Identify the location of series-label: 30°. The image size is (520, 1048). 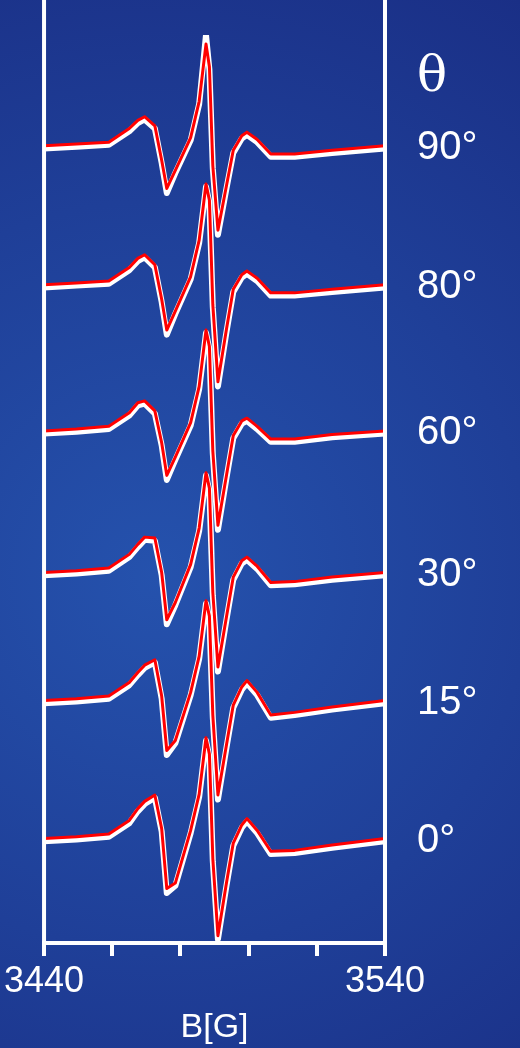
(447, 571).